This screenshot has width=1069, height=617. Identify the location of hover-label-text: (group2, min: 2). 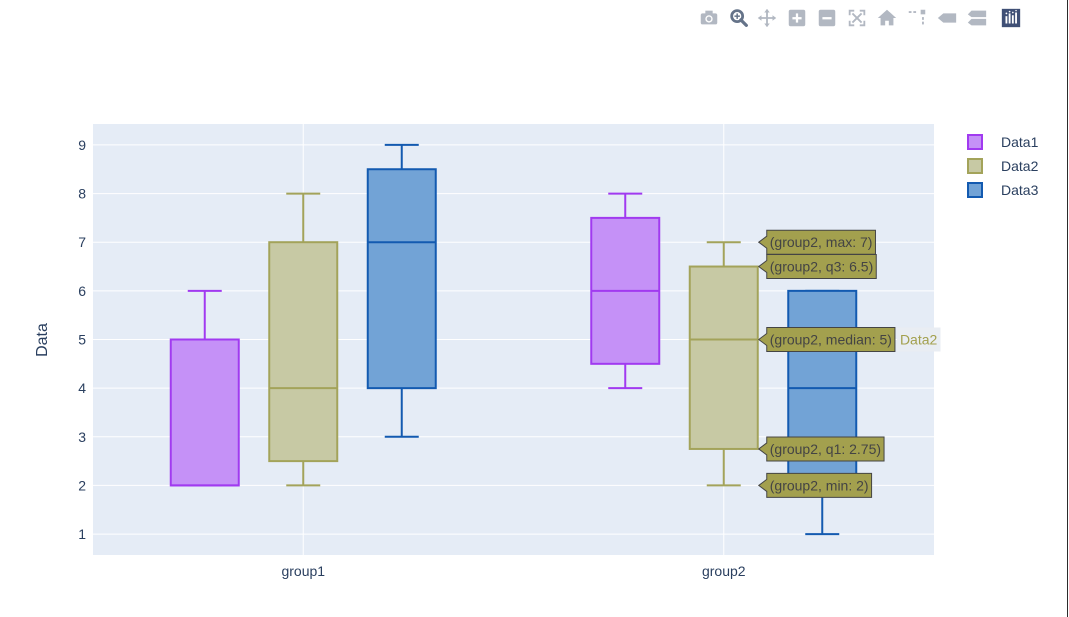
(819, 485).